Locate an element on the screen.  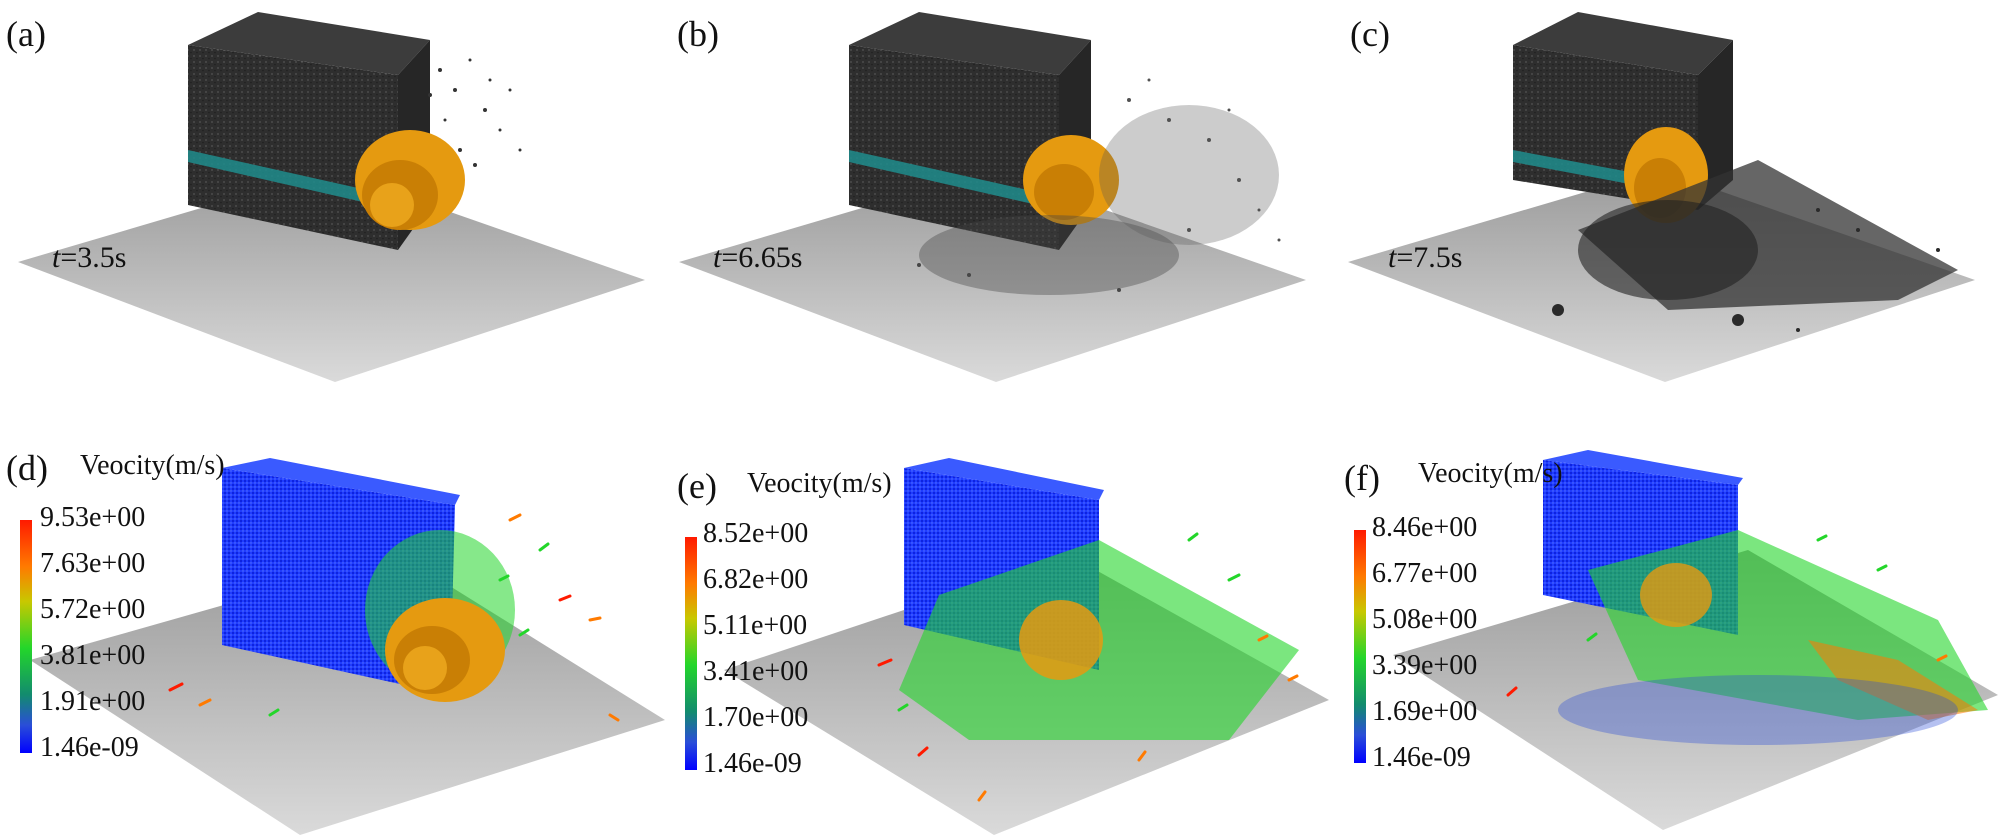
colorbar-tick: 9.53e+00 is located at coordinates (93, 517).